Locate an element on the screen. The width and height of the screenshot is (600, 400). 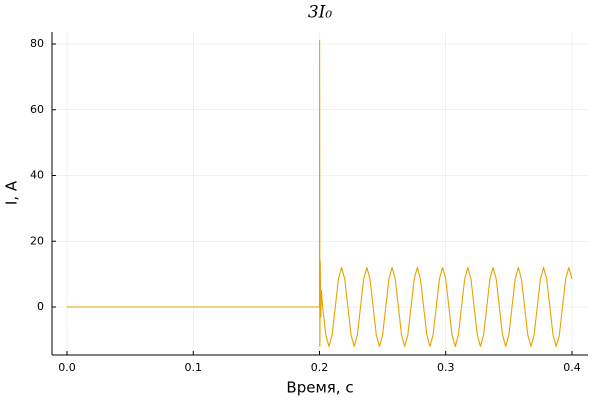
y-axis-label: I, A is located at coordinates (12, 192).